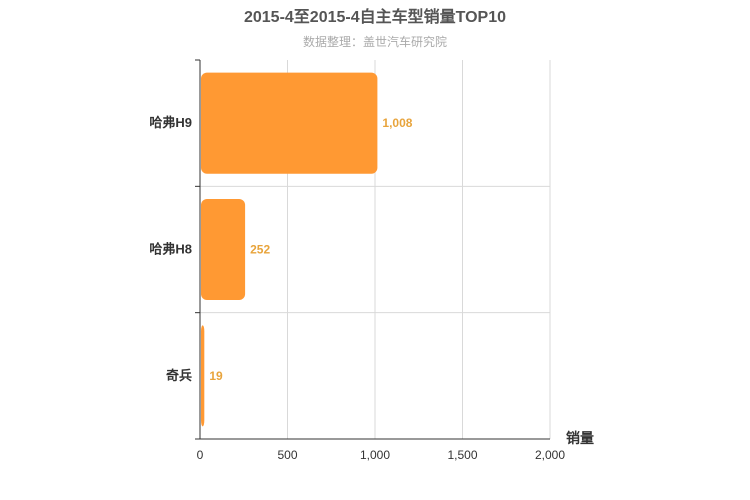 Image resolution: width=750 pixels, height=500 pixels. I want to click on x-axis-title: 销量, so click(580, 438).